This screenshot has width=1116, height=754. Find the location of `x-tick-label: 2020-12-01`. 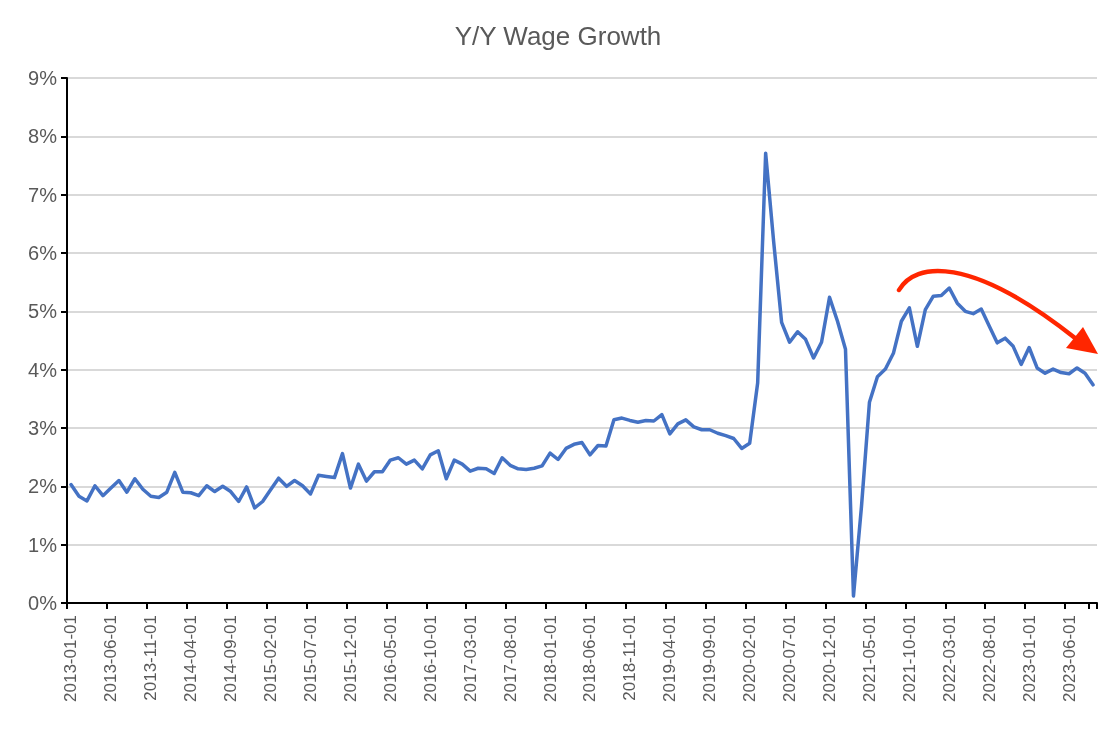

x-tick-label: 2020-12-01 is located at coordinates (830, 658).